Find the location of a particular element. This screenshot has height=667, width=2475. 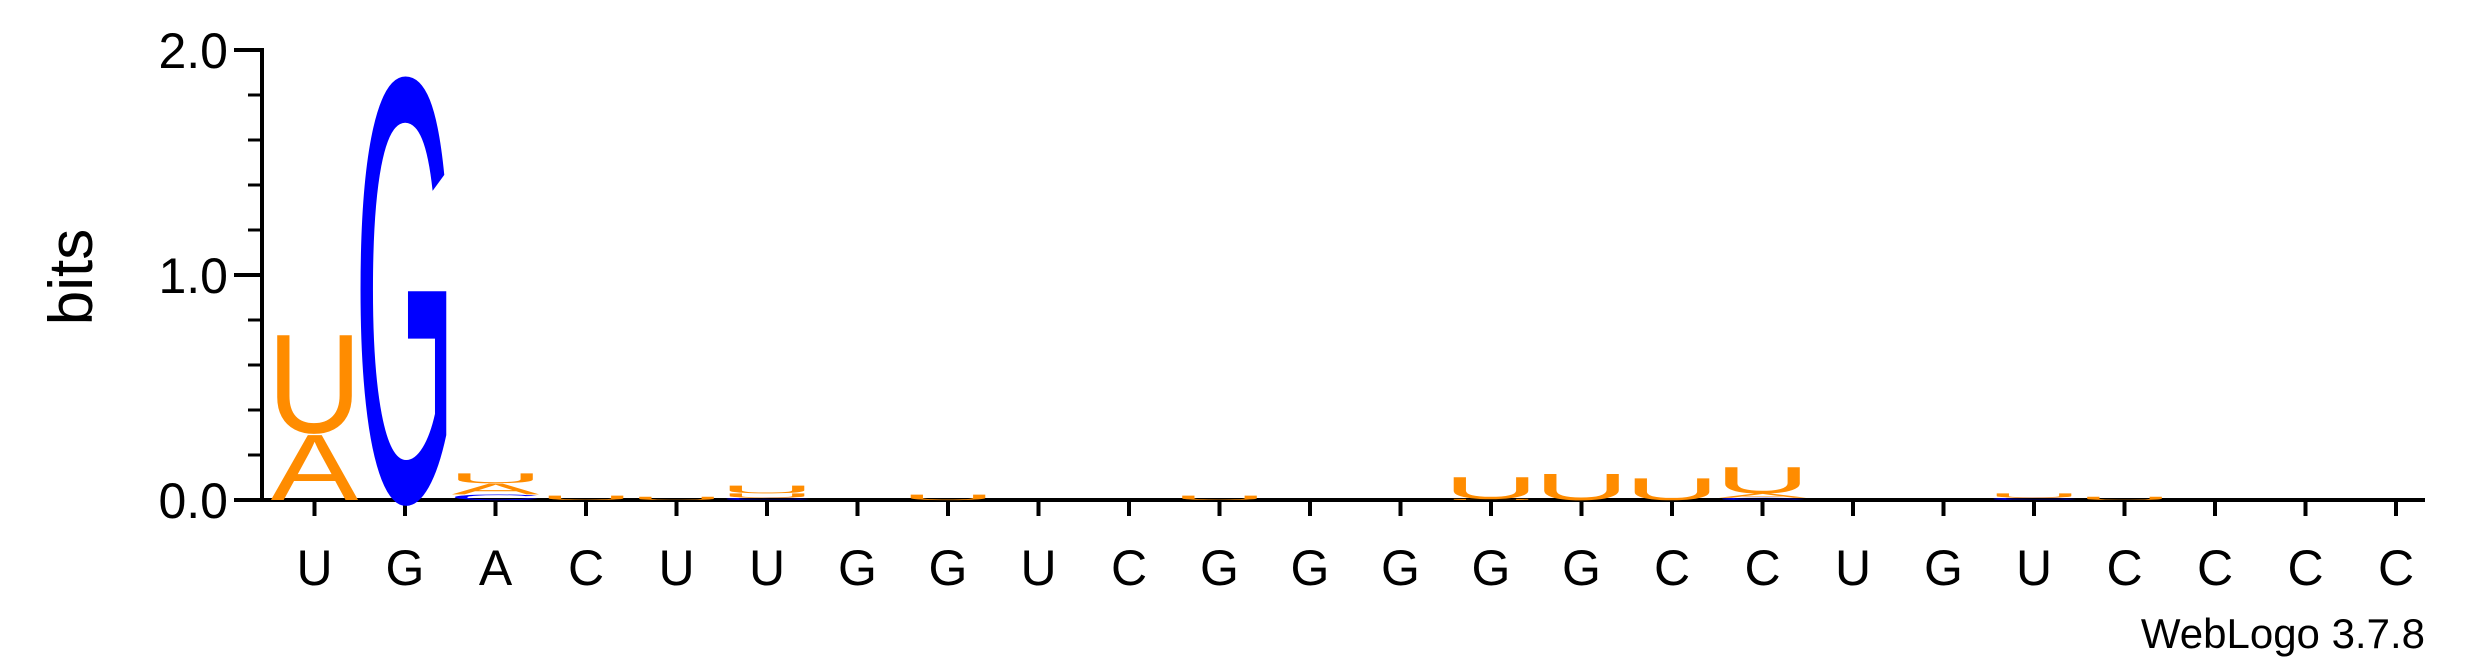

y-tick-label: 2.0 is located at coordinates (193, 51).